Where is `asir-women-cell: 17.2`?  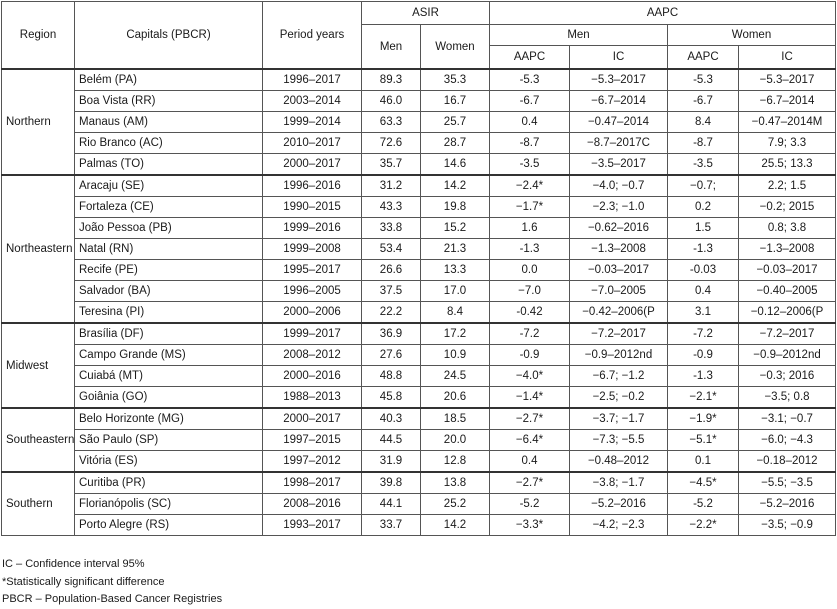 asir-women-cell: 17.2 is located at coordinates (455, 333).